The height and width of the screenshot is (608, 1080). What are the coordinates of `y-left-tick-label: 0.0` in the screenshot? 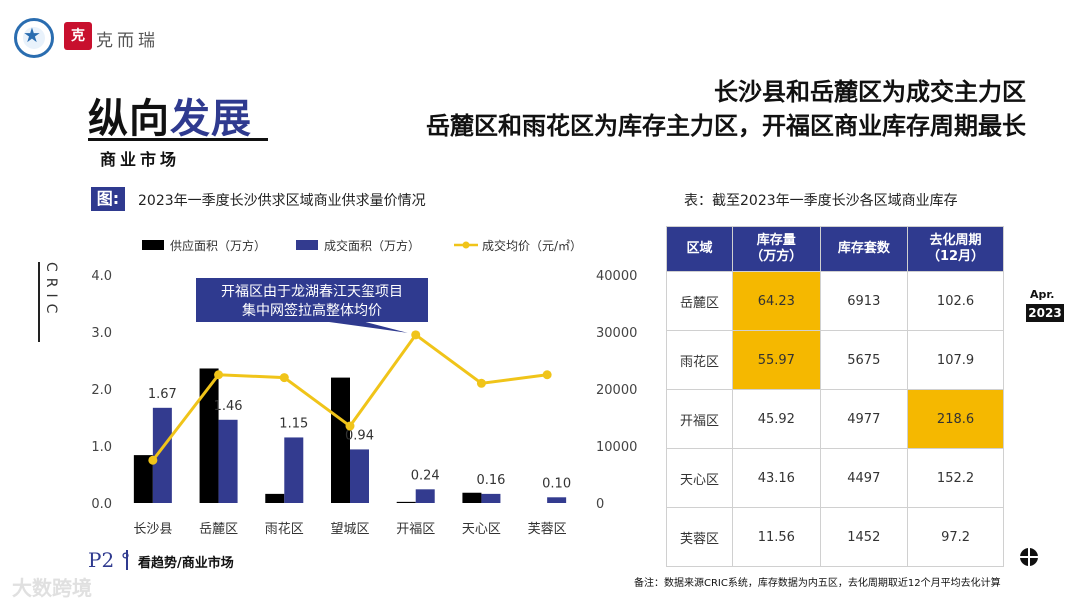 It's located at (101, 504).